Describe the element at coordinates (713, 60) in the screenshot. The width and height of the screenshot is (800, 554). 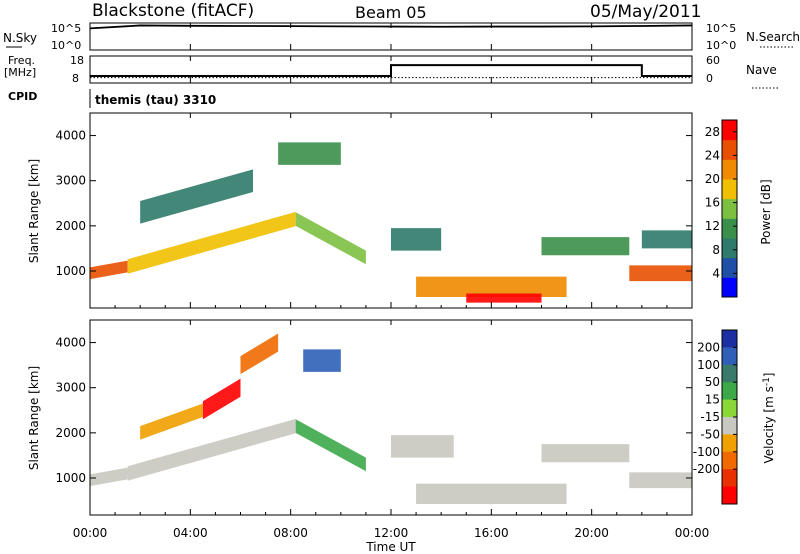
I see `nave-hi-tick: 60` at that location.